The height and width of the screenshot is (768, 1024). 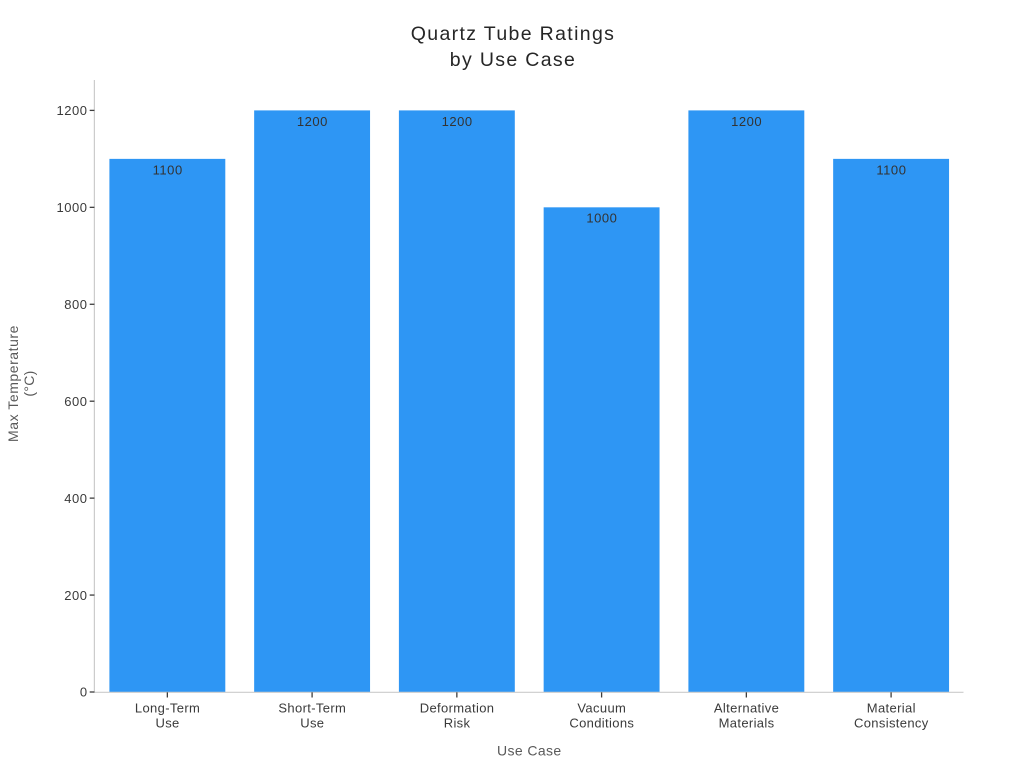 I want to click on svg-text: 400, so click(x=75, y=498).